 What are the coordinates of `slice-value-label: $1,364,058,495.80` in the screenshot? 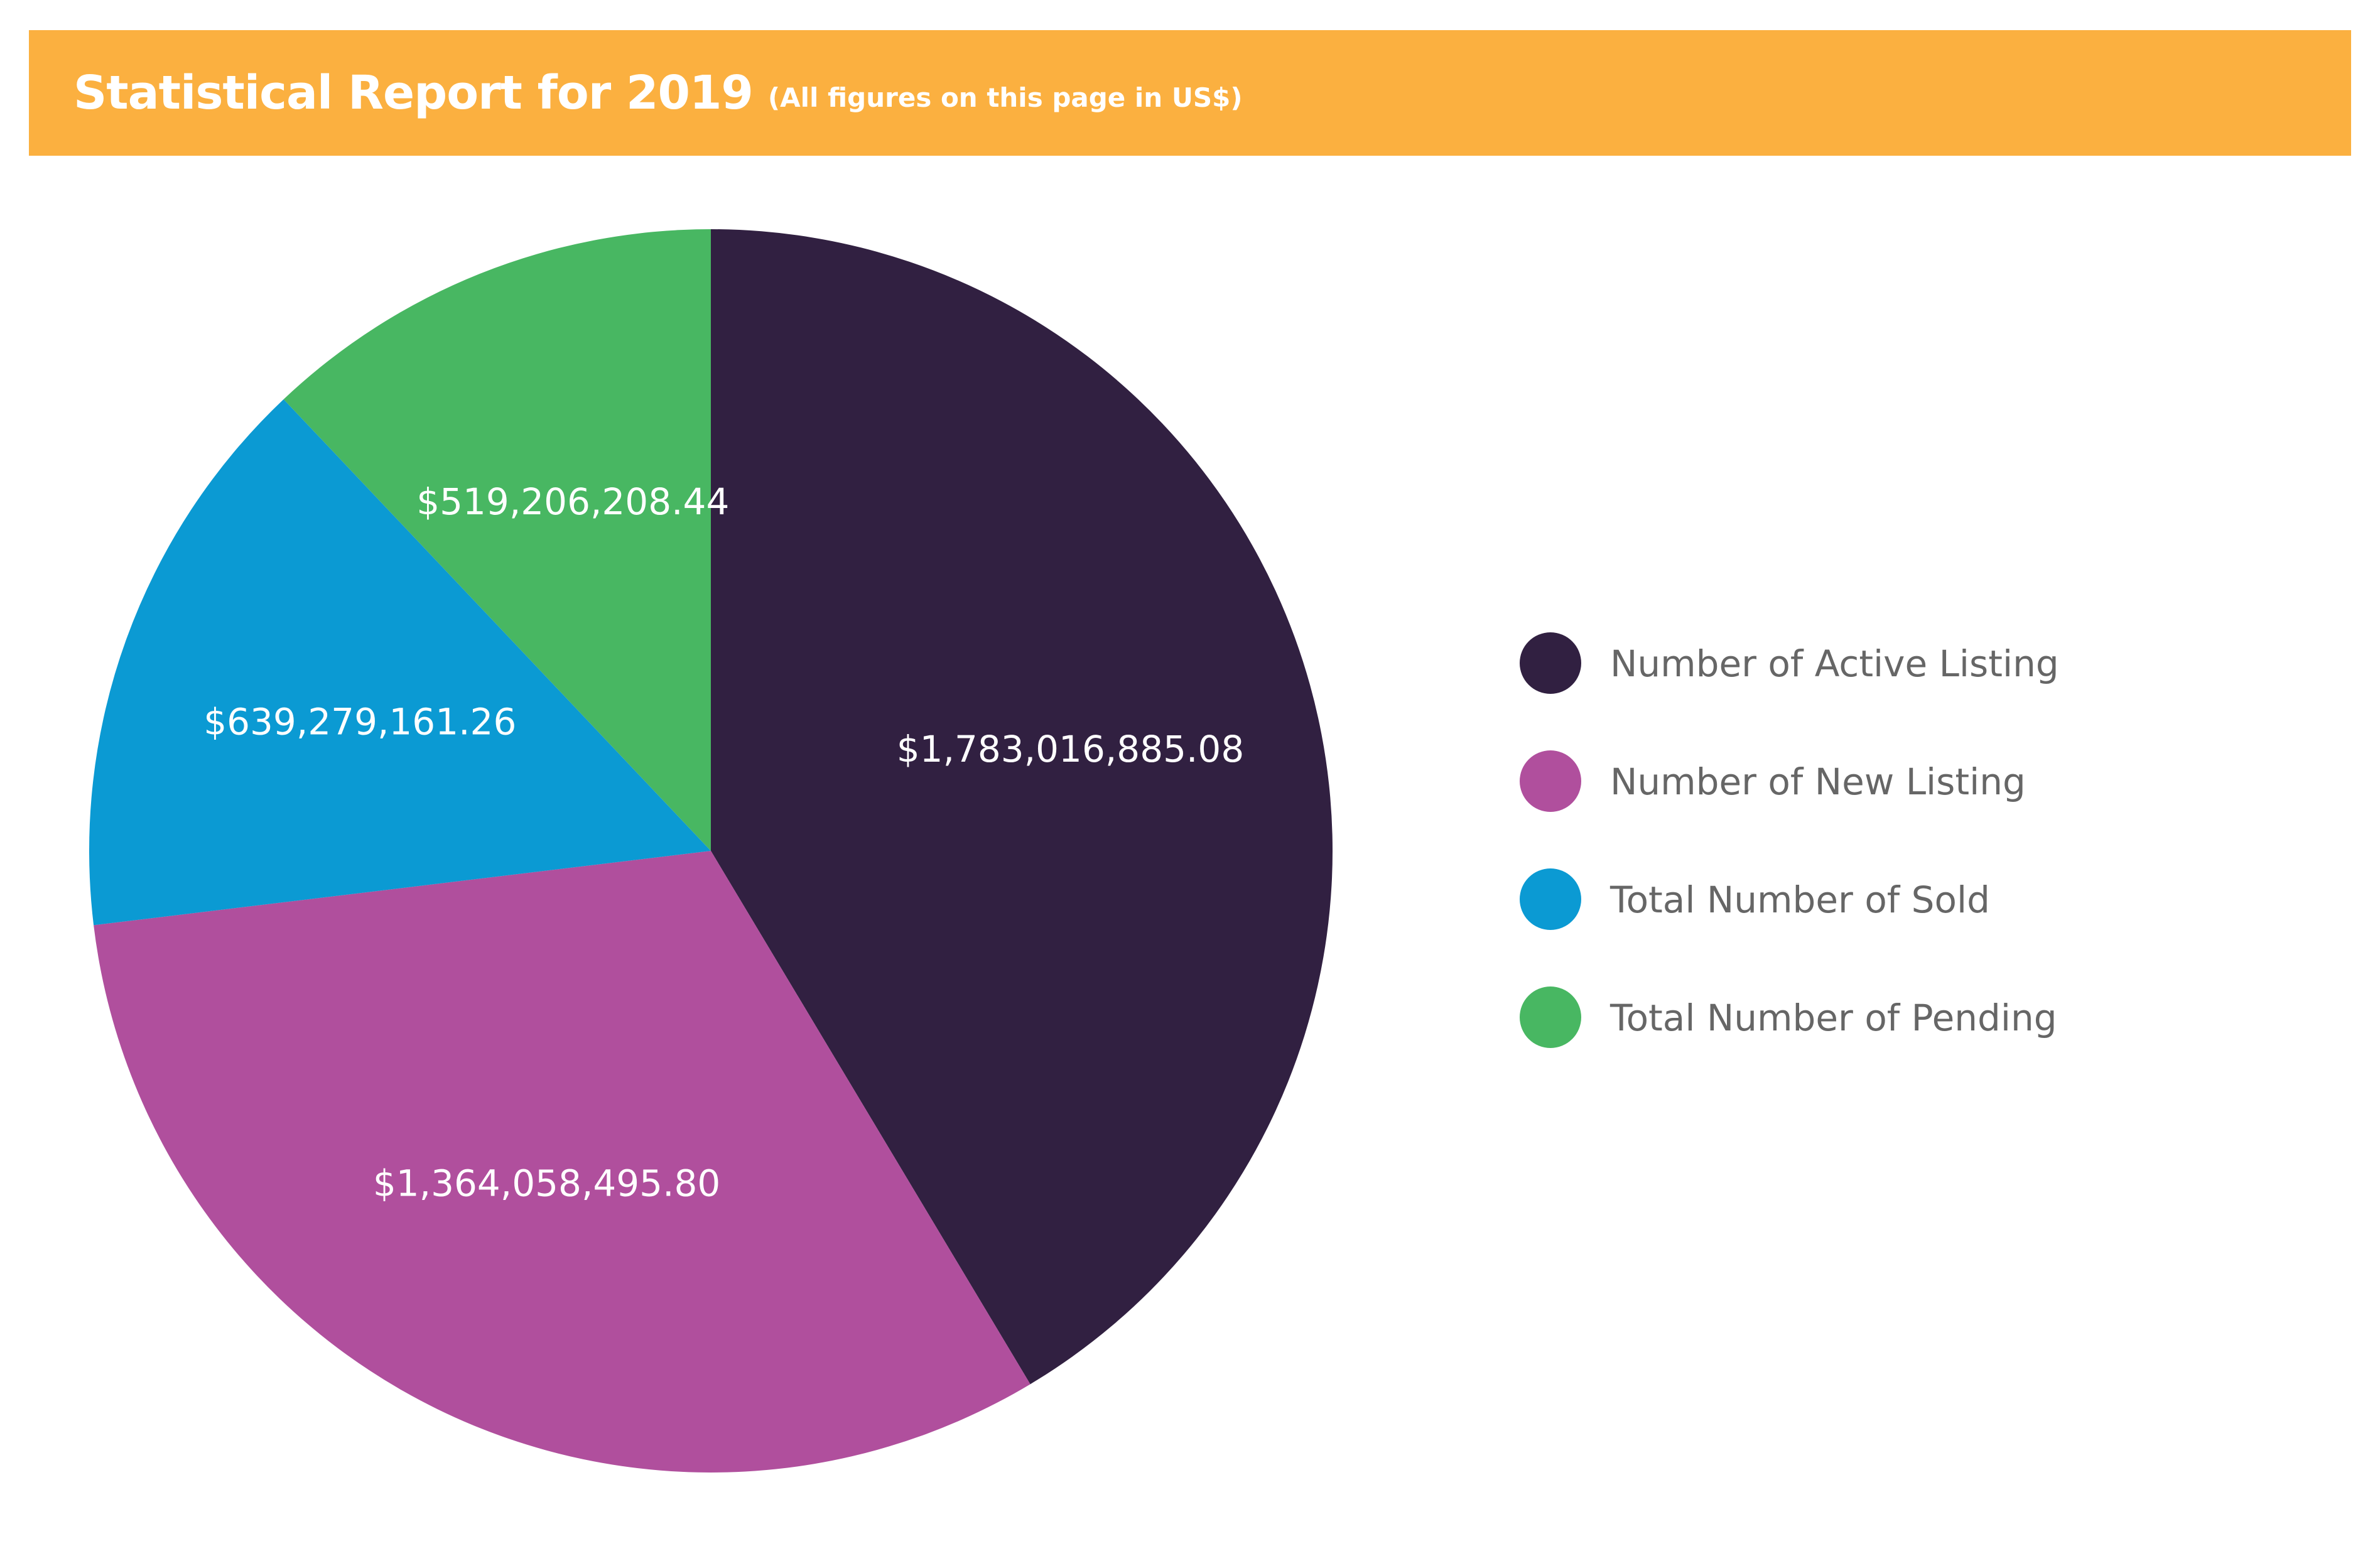 It's located at (546, 1183).